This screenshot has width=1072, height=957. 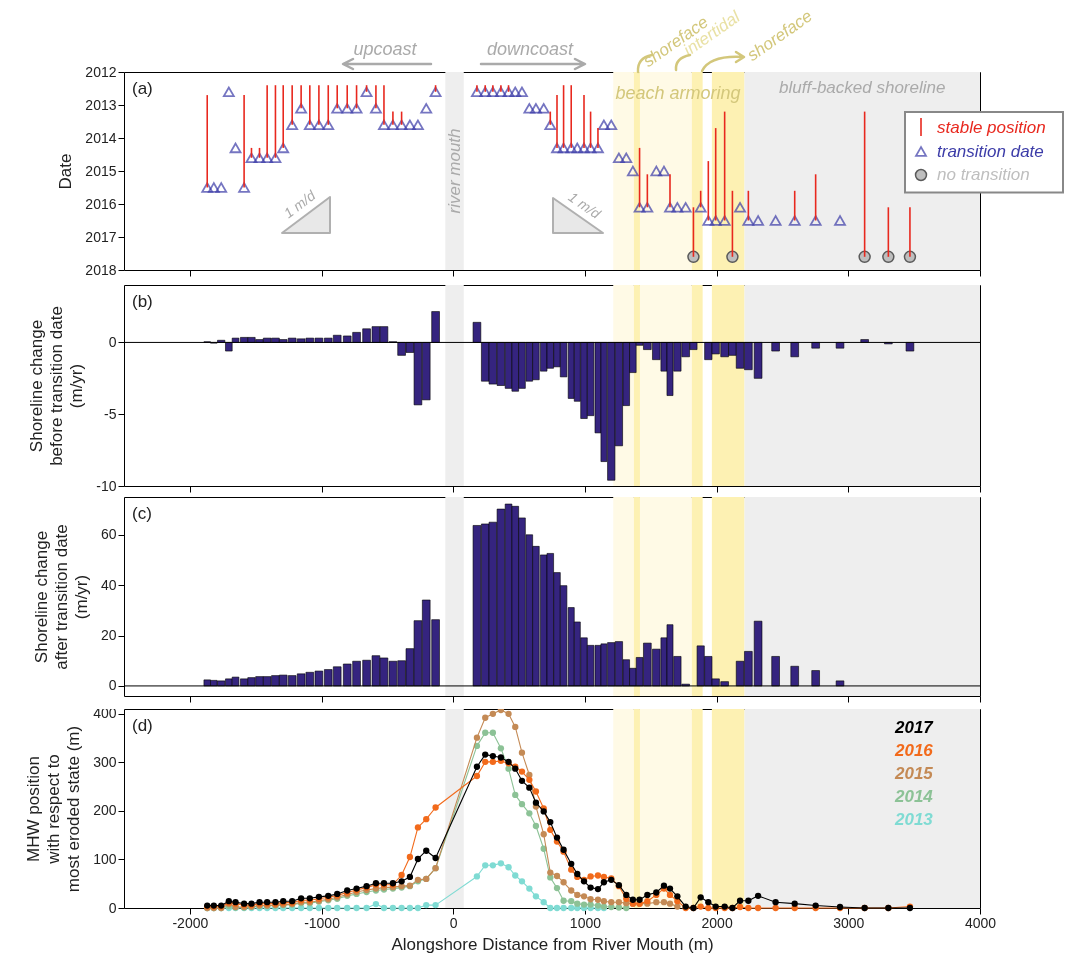 I want to click on band-label: river mouth, so click(x=454, y=171).